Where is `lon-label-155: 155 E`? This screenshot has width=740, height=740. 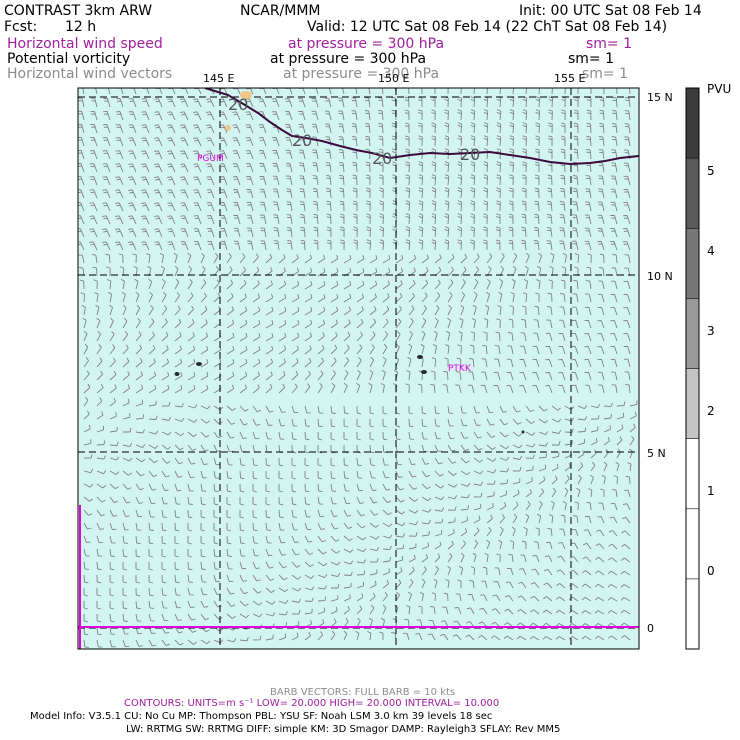 lon-label-155: 155 E is located at coordinates (569, 78).